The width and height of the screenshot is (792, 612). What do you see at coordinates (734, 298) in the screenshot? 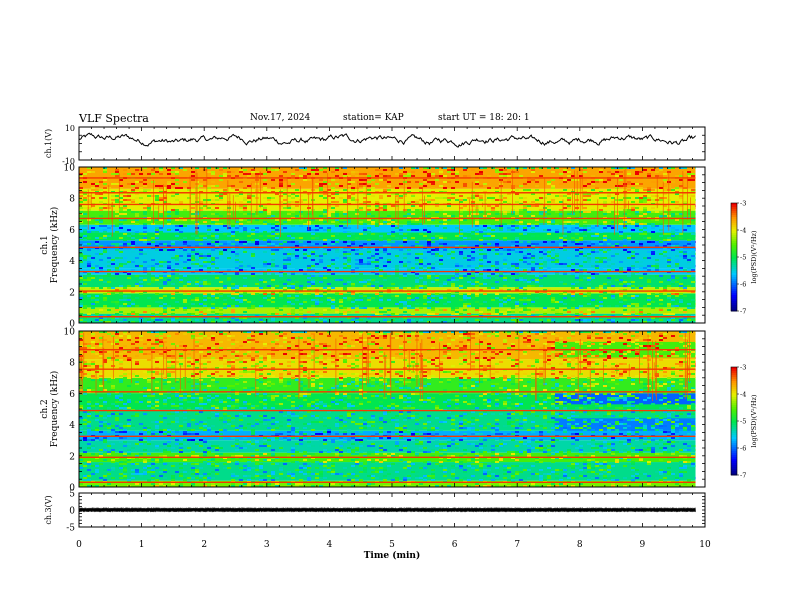
I see `colorbar-segment` at bounding box center [734, 298].